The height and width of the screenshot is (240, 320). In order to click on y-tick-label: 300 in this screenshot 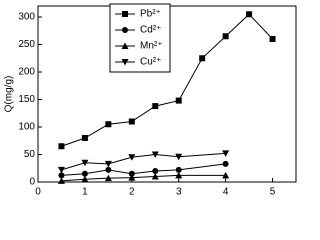, I will do `click(26, 17)`.